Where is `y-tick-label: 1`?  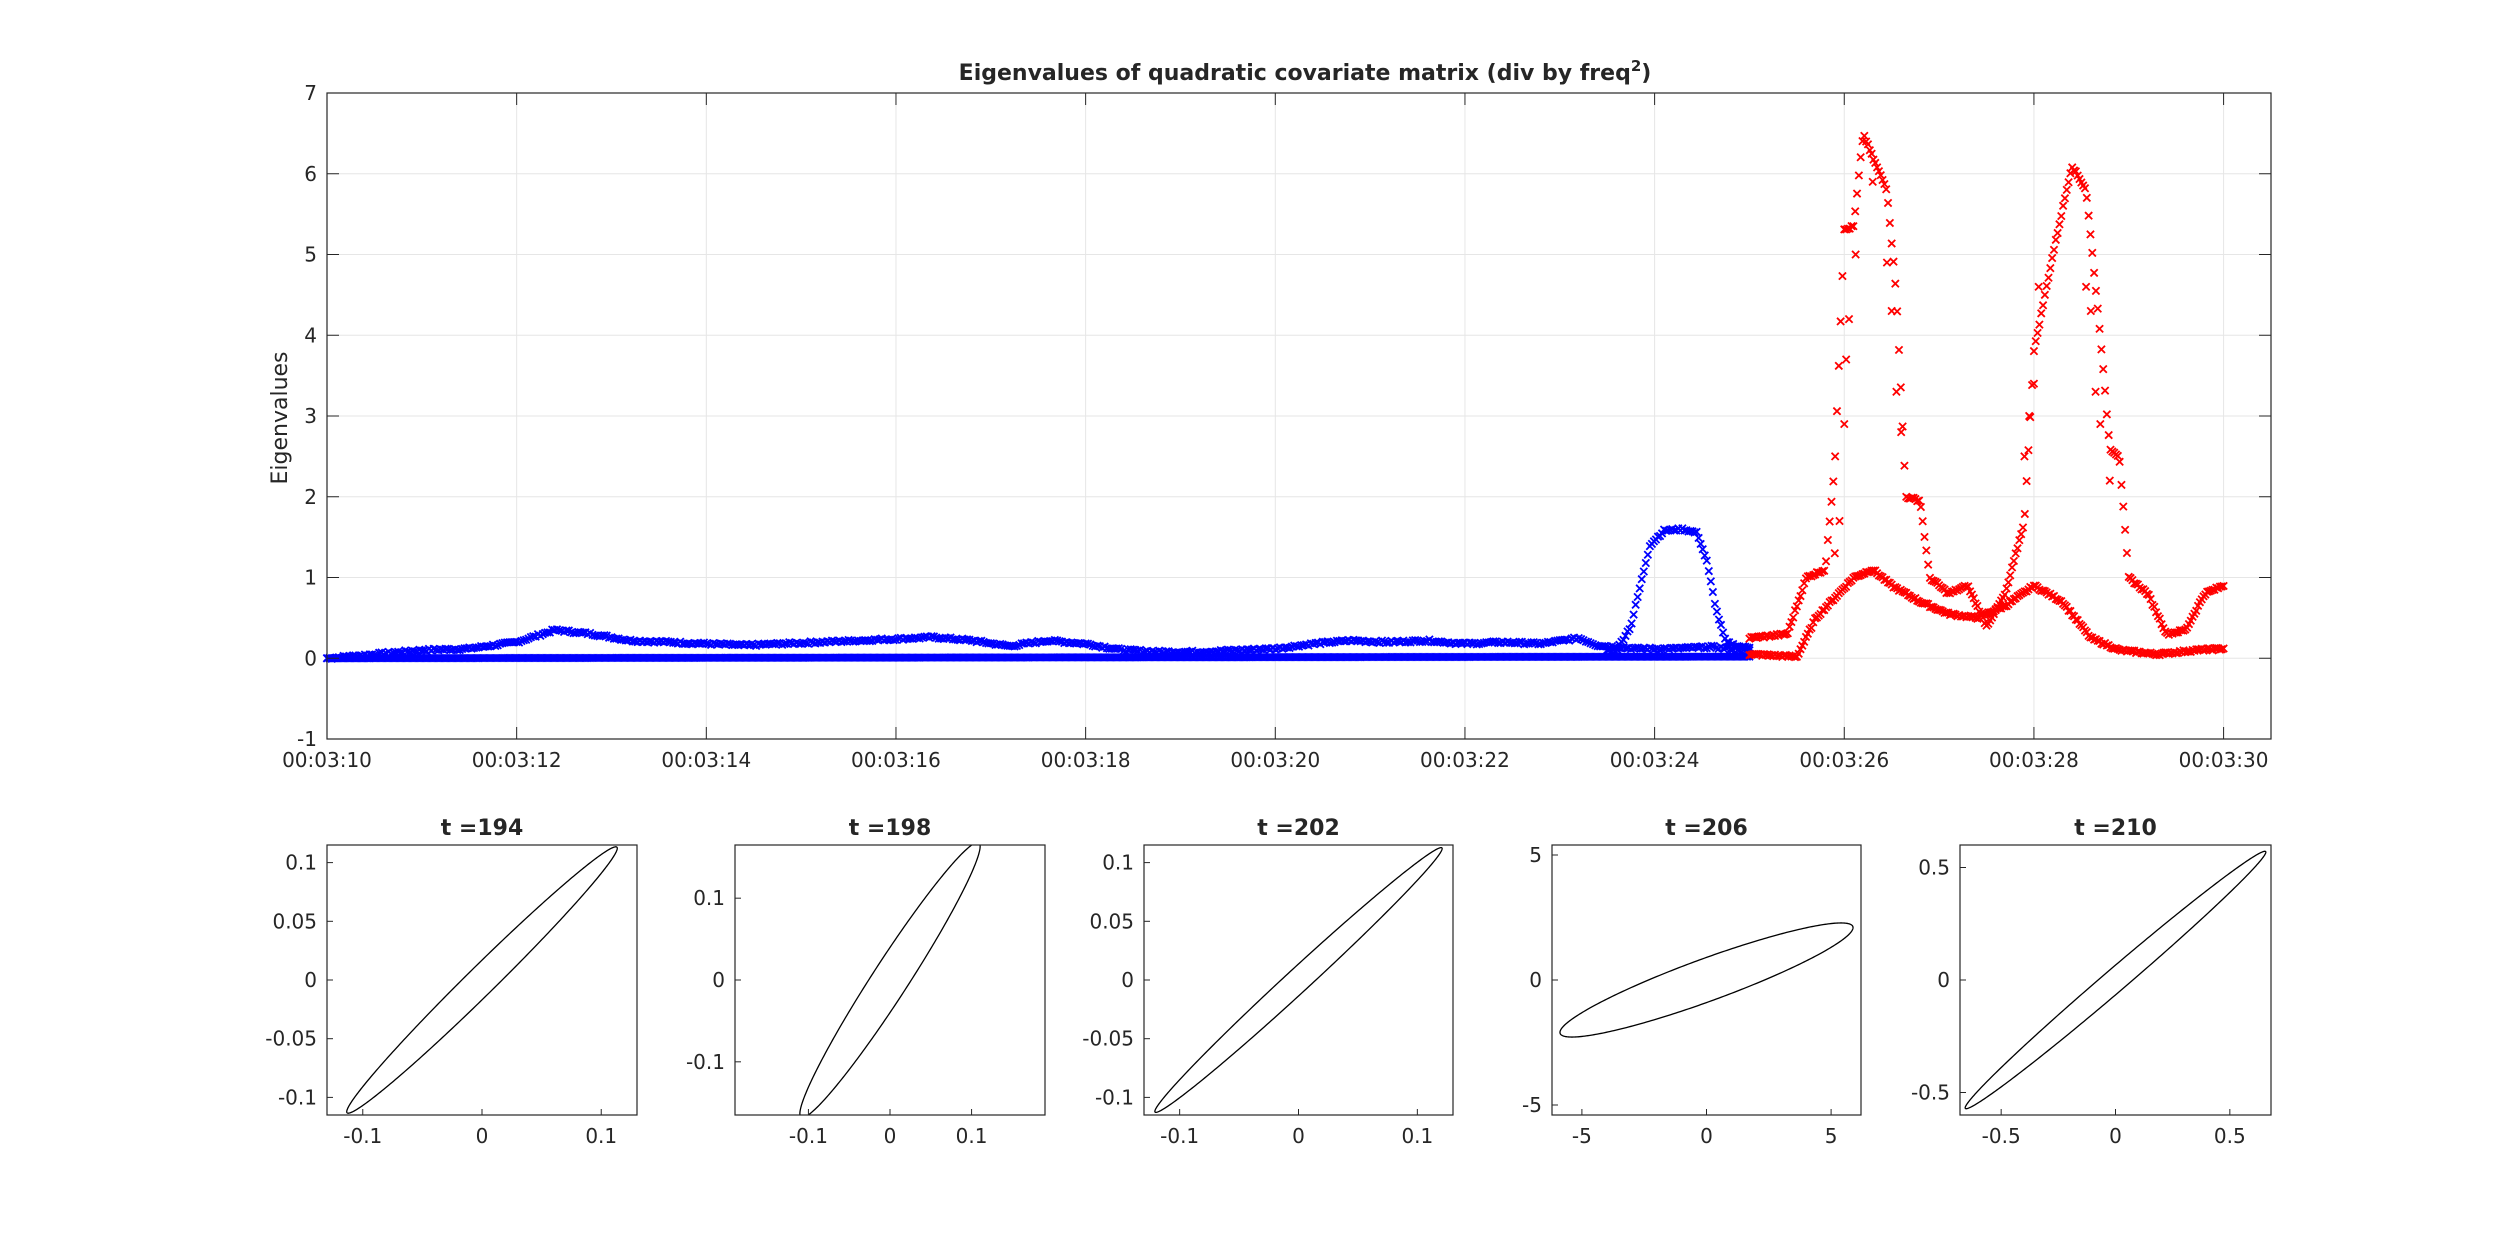
y-tick-label: 1 is located at coordinates (310, 578).